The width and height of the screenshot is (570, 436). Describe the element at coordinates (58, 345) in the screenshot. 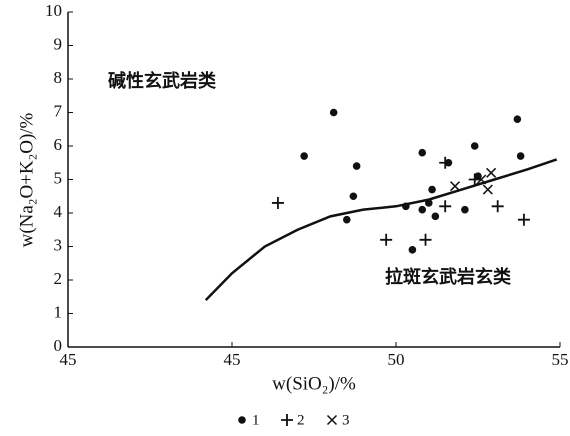

I see `y-tick-label: 0` at that location.